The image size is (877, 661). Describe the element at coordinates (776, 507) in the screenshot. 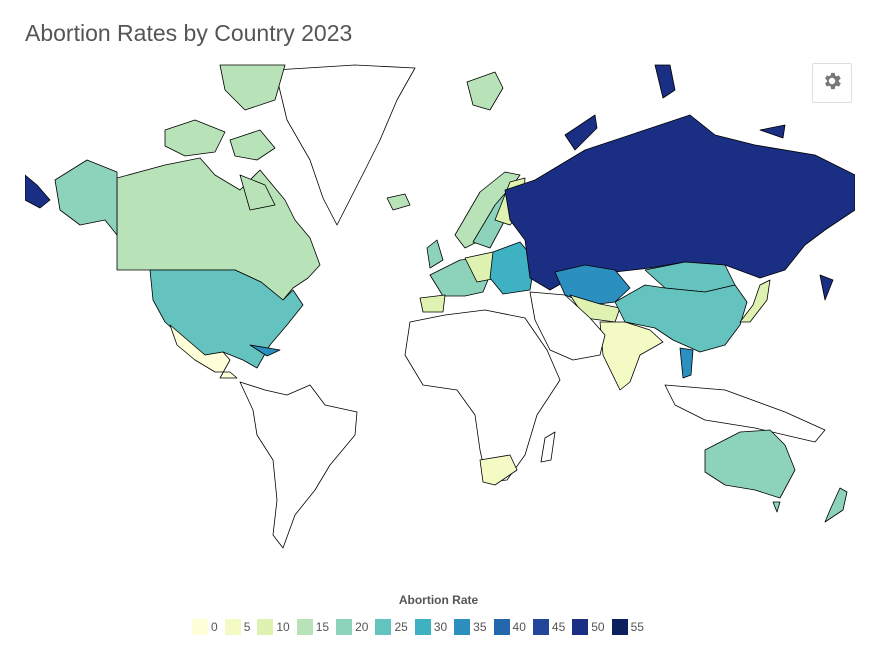

I see `country-tasmania` at that location.